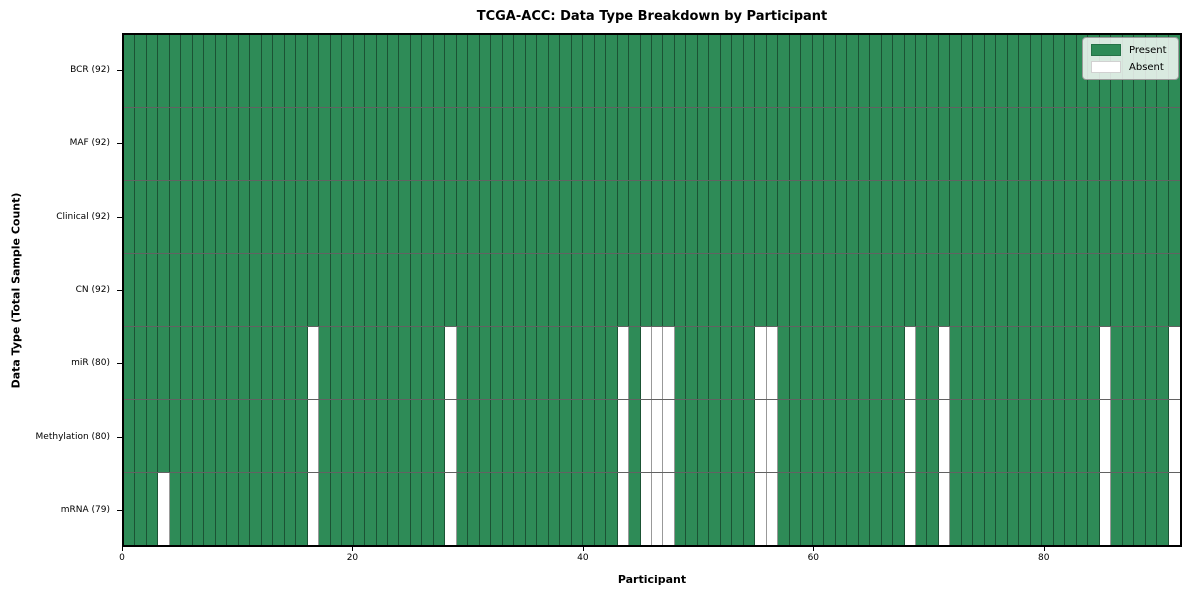 The image size is (1200, 600). I want to click on x-tick-label: 80, so click(1044, 558).